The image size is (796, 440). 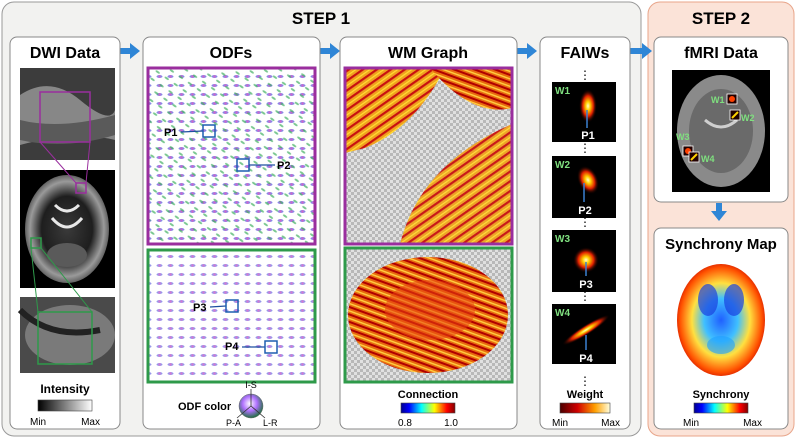 I want to click on intensity-legend-title: Intensity, so click(x=65, y=389).